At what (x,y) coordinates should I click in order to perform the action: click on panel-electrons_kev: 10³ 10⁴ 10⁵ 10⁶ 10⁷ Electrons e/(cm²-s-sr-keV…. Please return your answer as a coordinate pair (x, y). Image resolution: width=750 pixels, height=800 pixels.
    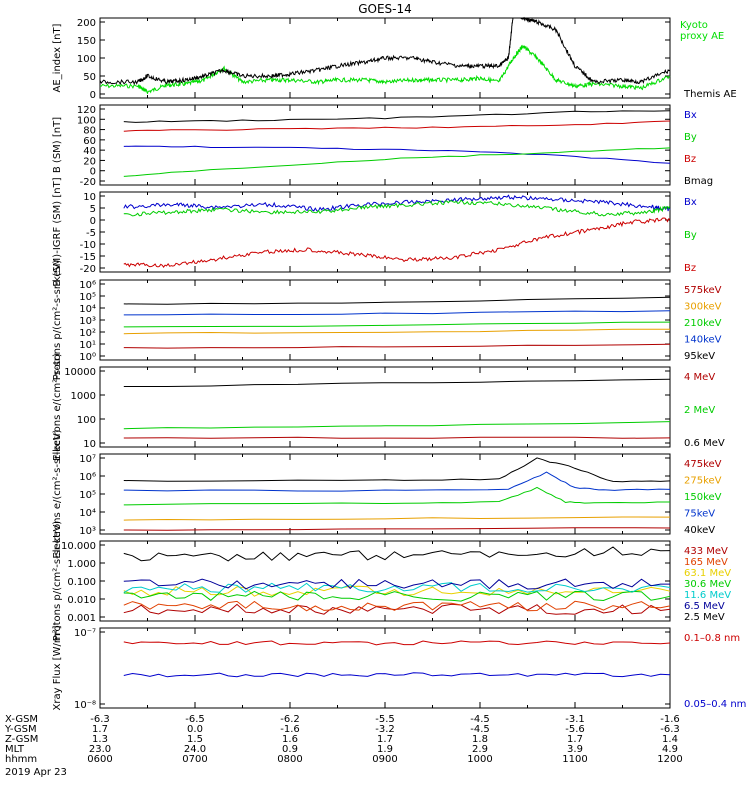
    Looking at the image, I should click on (387, 493).